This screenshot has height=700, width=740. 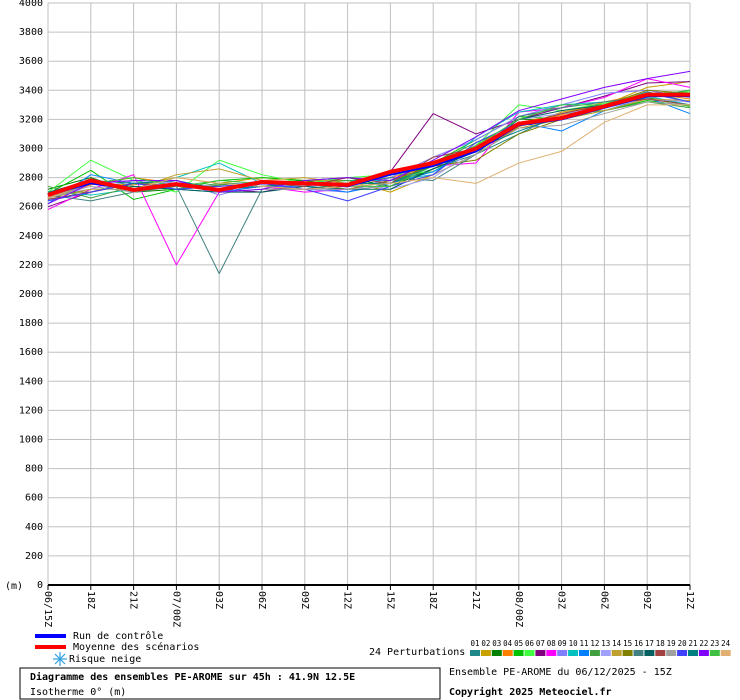 What do you see at coordinates (726, 643) in the screenshot?
I see `perturbation-label: 24` at bounding box center [726, 643].